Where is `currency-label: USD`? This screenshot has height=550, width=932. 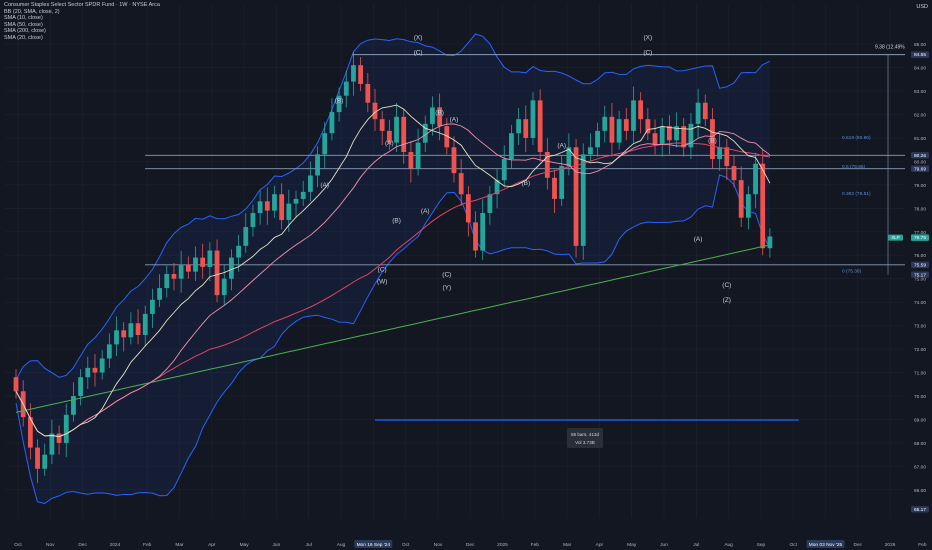
currency-label: USD is located at coordinates (922, 7).